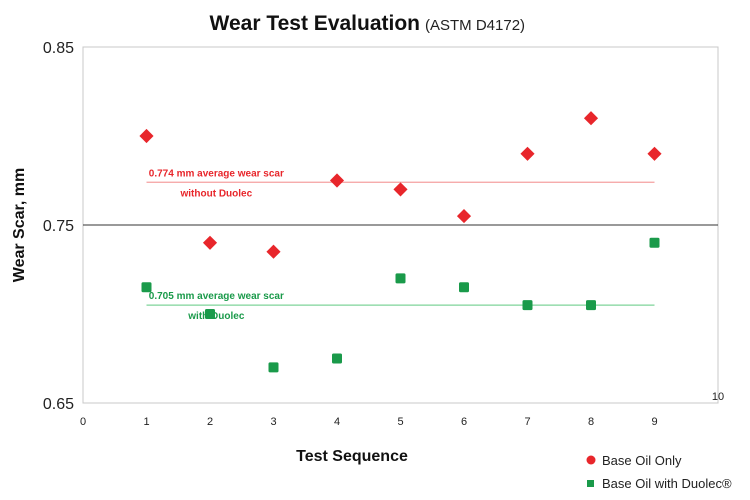 Image resolution: width=750 pixels, height=500 pixels. What do you see at coordinates (591, 460) in the screenshot?
I see `legend-marker-base-oil` at bounding box center [591, 460].